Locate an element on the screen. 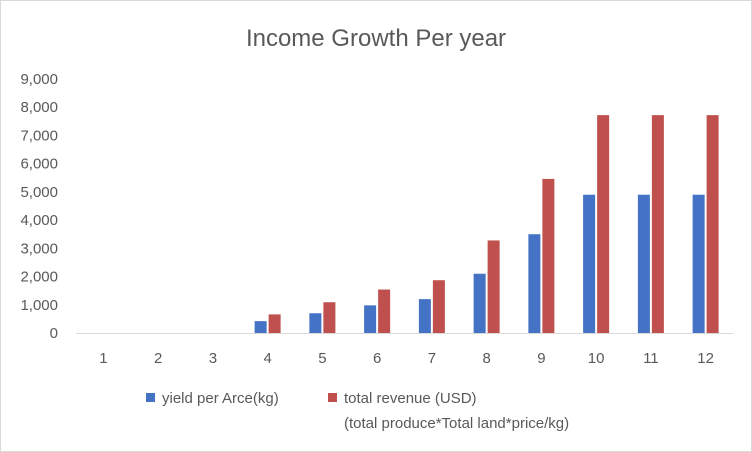 This screenshot has height=452, width=752. x-tick-label: 9 is located at coordinates (541, 358).